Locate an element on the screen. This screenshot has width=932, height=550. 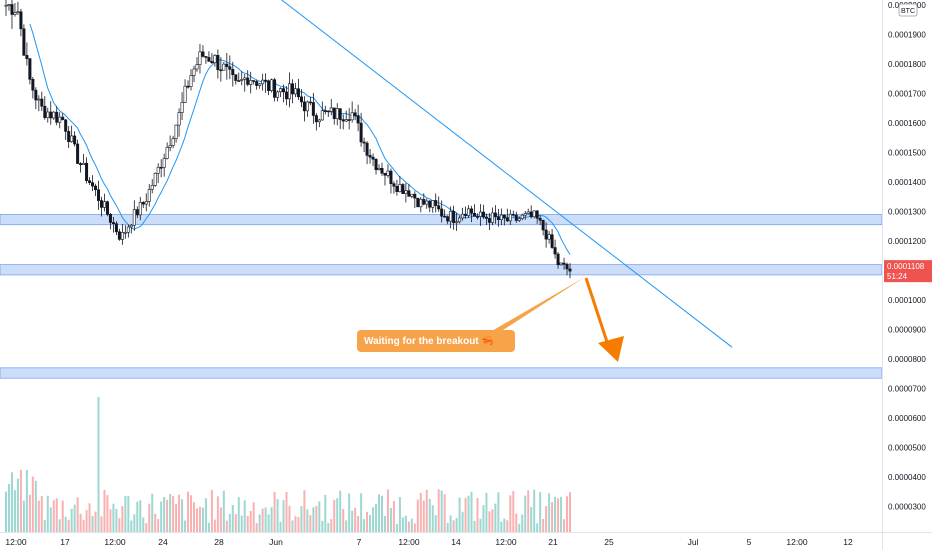
y-tick-label: 0.0000300 is located at coordinates (907, 507).